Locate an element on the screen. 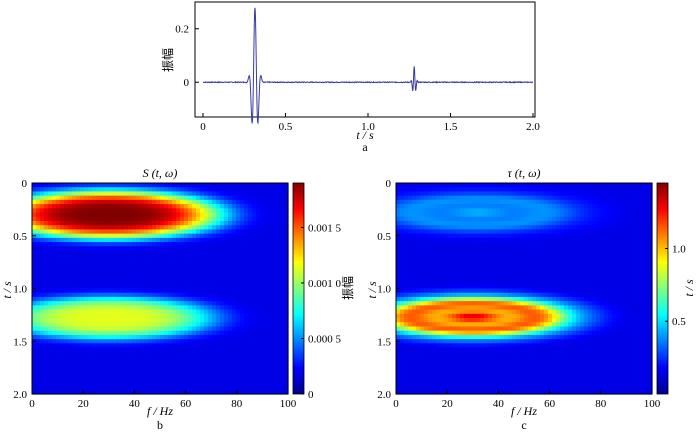 This screenshot has width=700, height=433. panel-b-ylabel: t / s is located at coordinates (7, 290).